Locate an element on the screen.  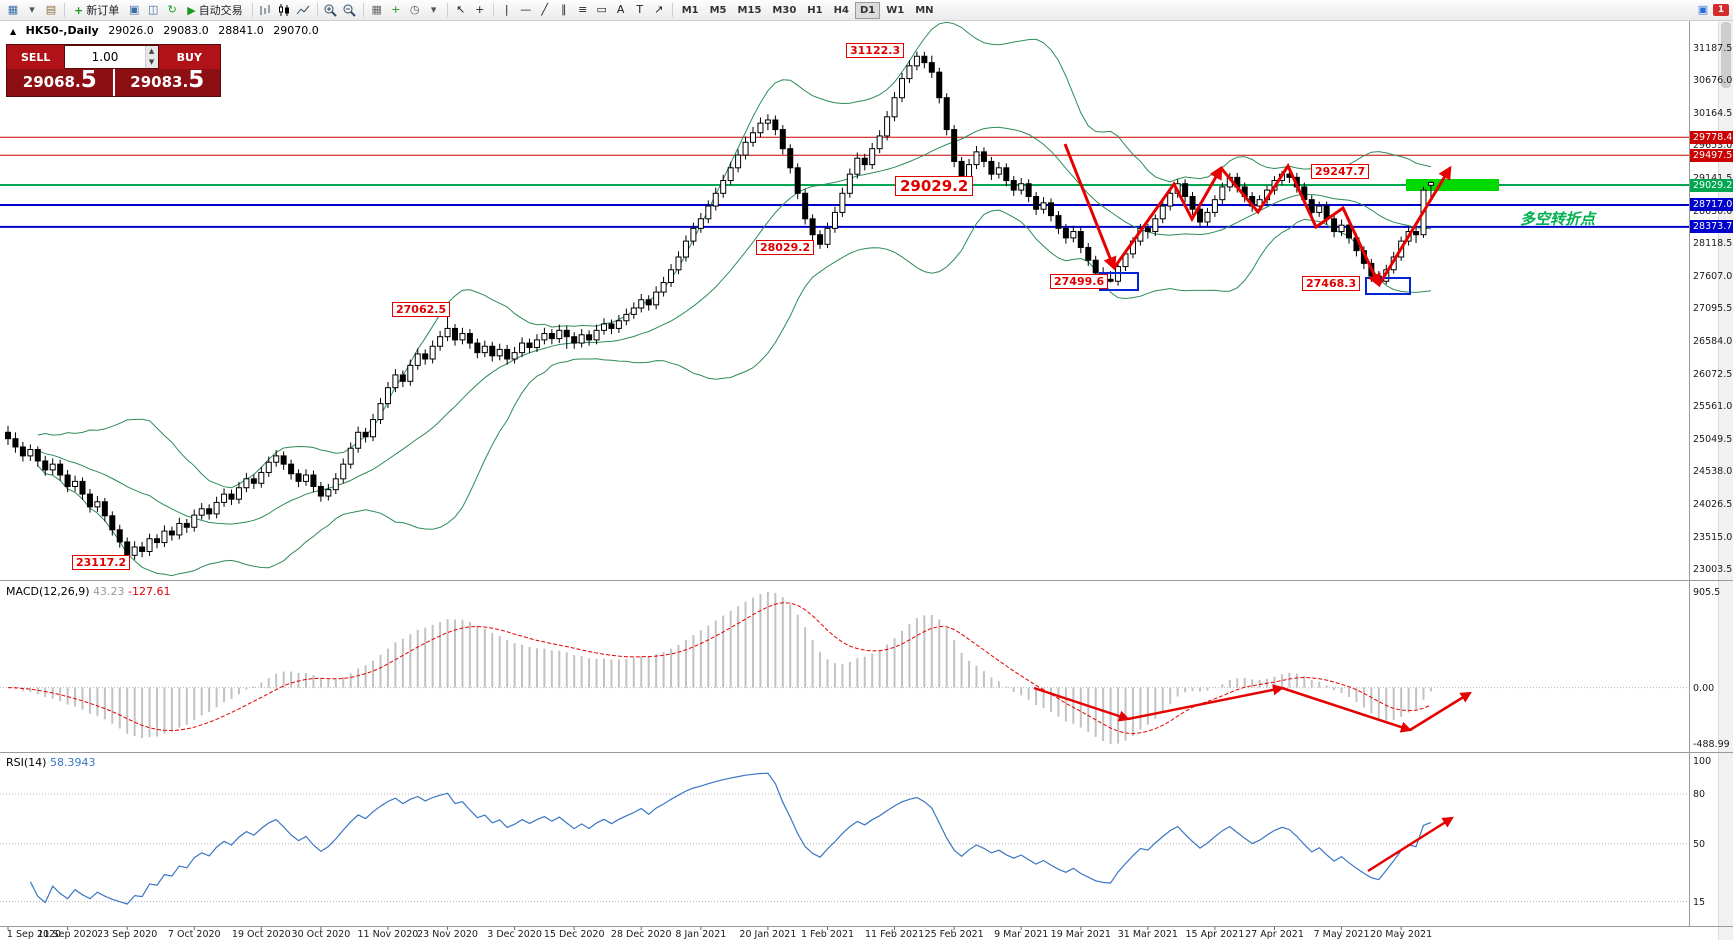
sell-price: 29068. 5 is located at coordinates (60, 82).